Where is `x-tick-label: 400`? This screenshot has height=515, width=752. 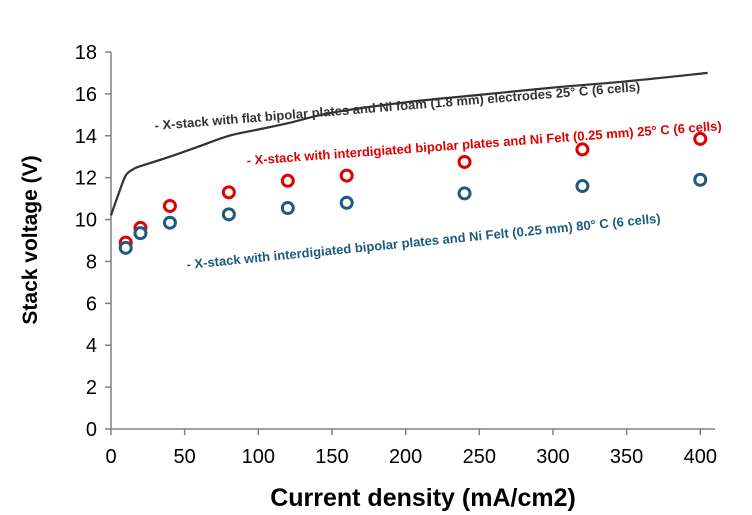
x-tick-label: 400 is located at coordinates (700, 457).